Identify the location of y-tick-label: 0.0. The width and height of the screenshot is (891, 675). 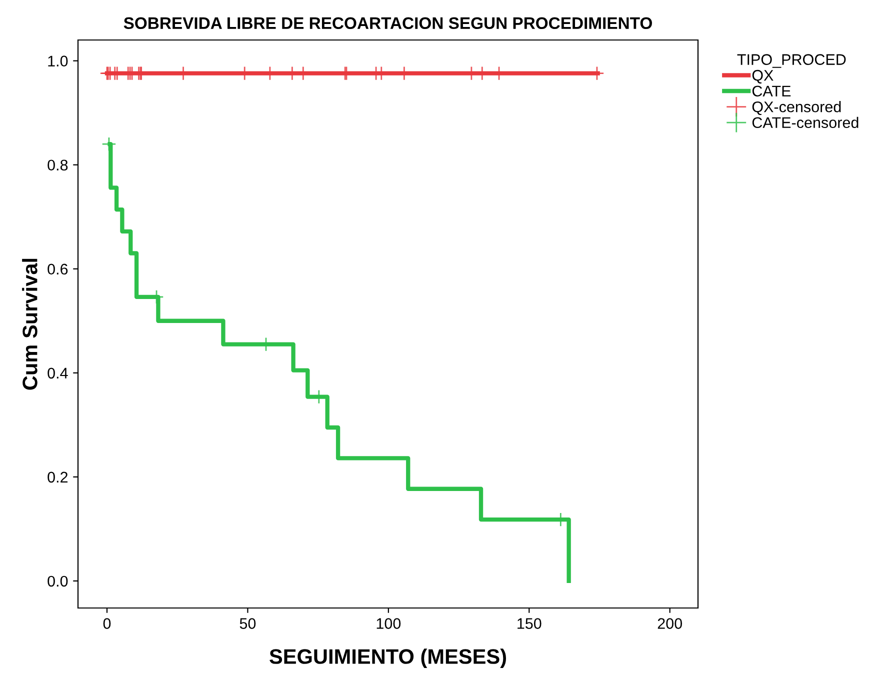
(58, 581).